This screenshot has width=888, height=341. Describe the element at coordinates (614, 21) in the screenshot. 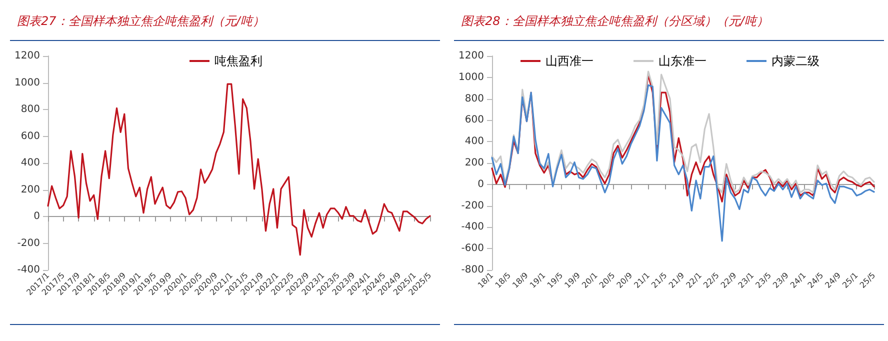

I see `chart-title: 图表28：全国样本独立焦企吨焦盈利（分区域）（元/吨）` at that location.